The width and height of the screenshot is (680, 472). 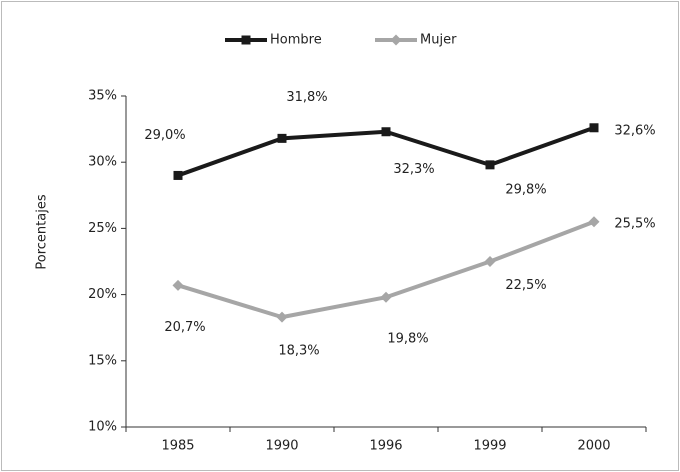 I want to click on y-tick-label: 25%, so click(x=102, y=228).